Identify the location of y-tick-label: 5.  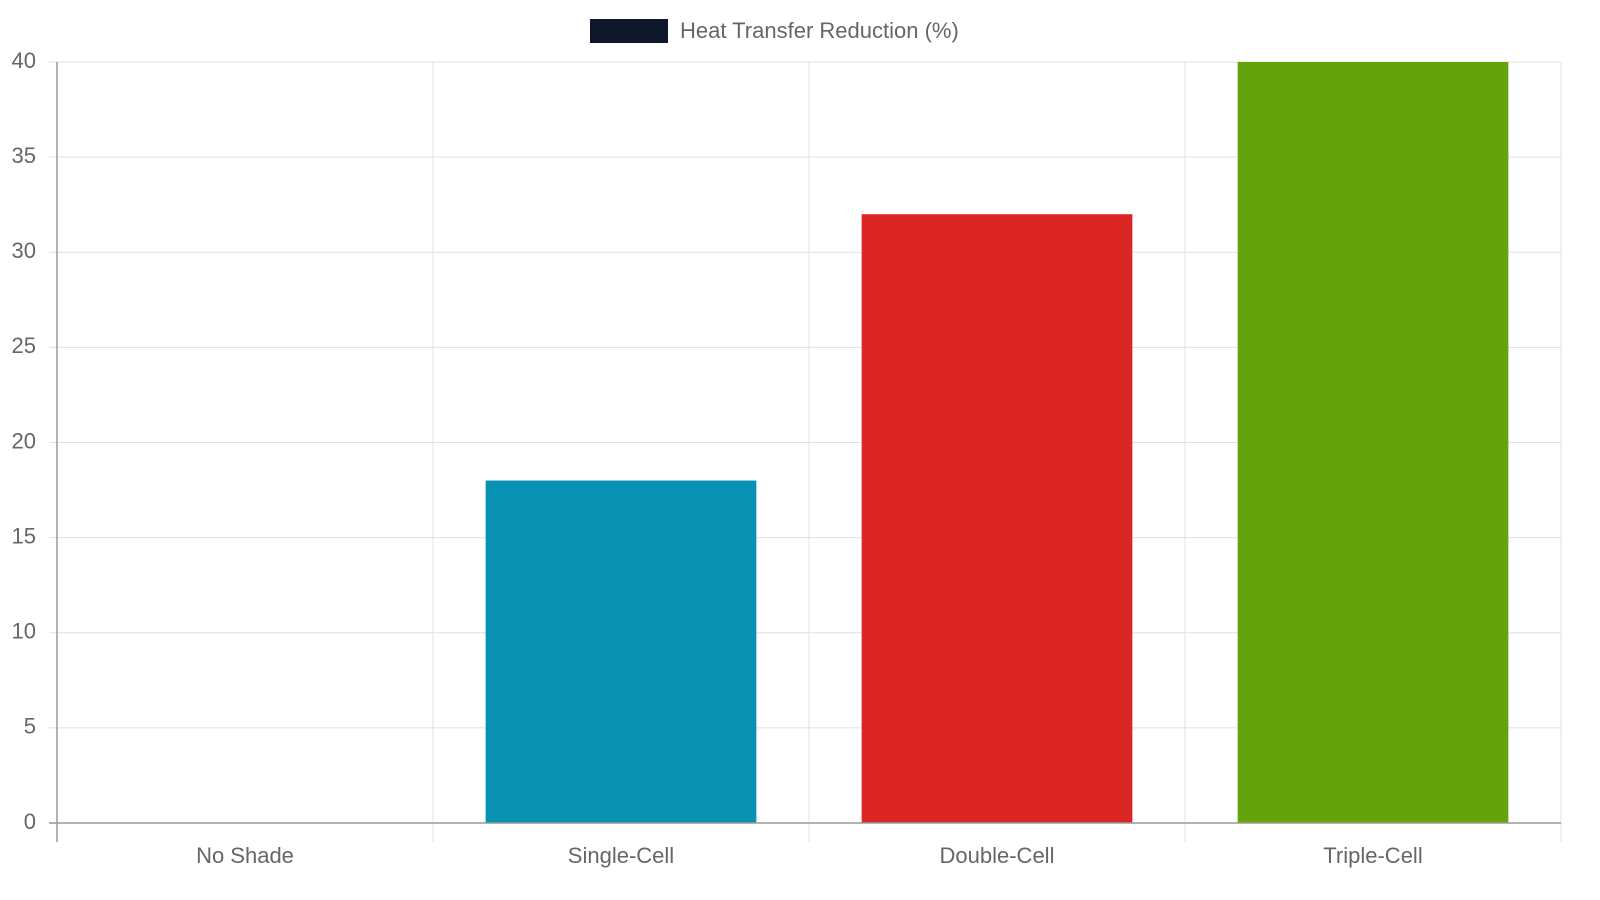
(30, 726).